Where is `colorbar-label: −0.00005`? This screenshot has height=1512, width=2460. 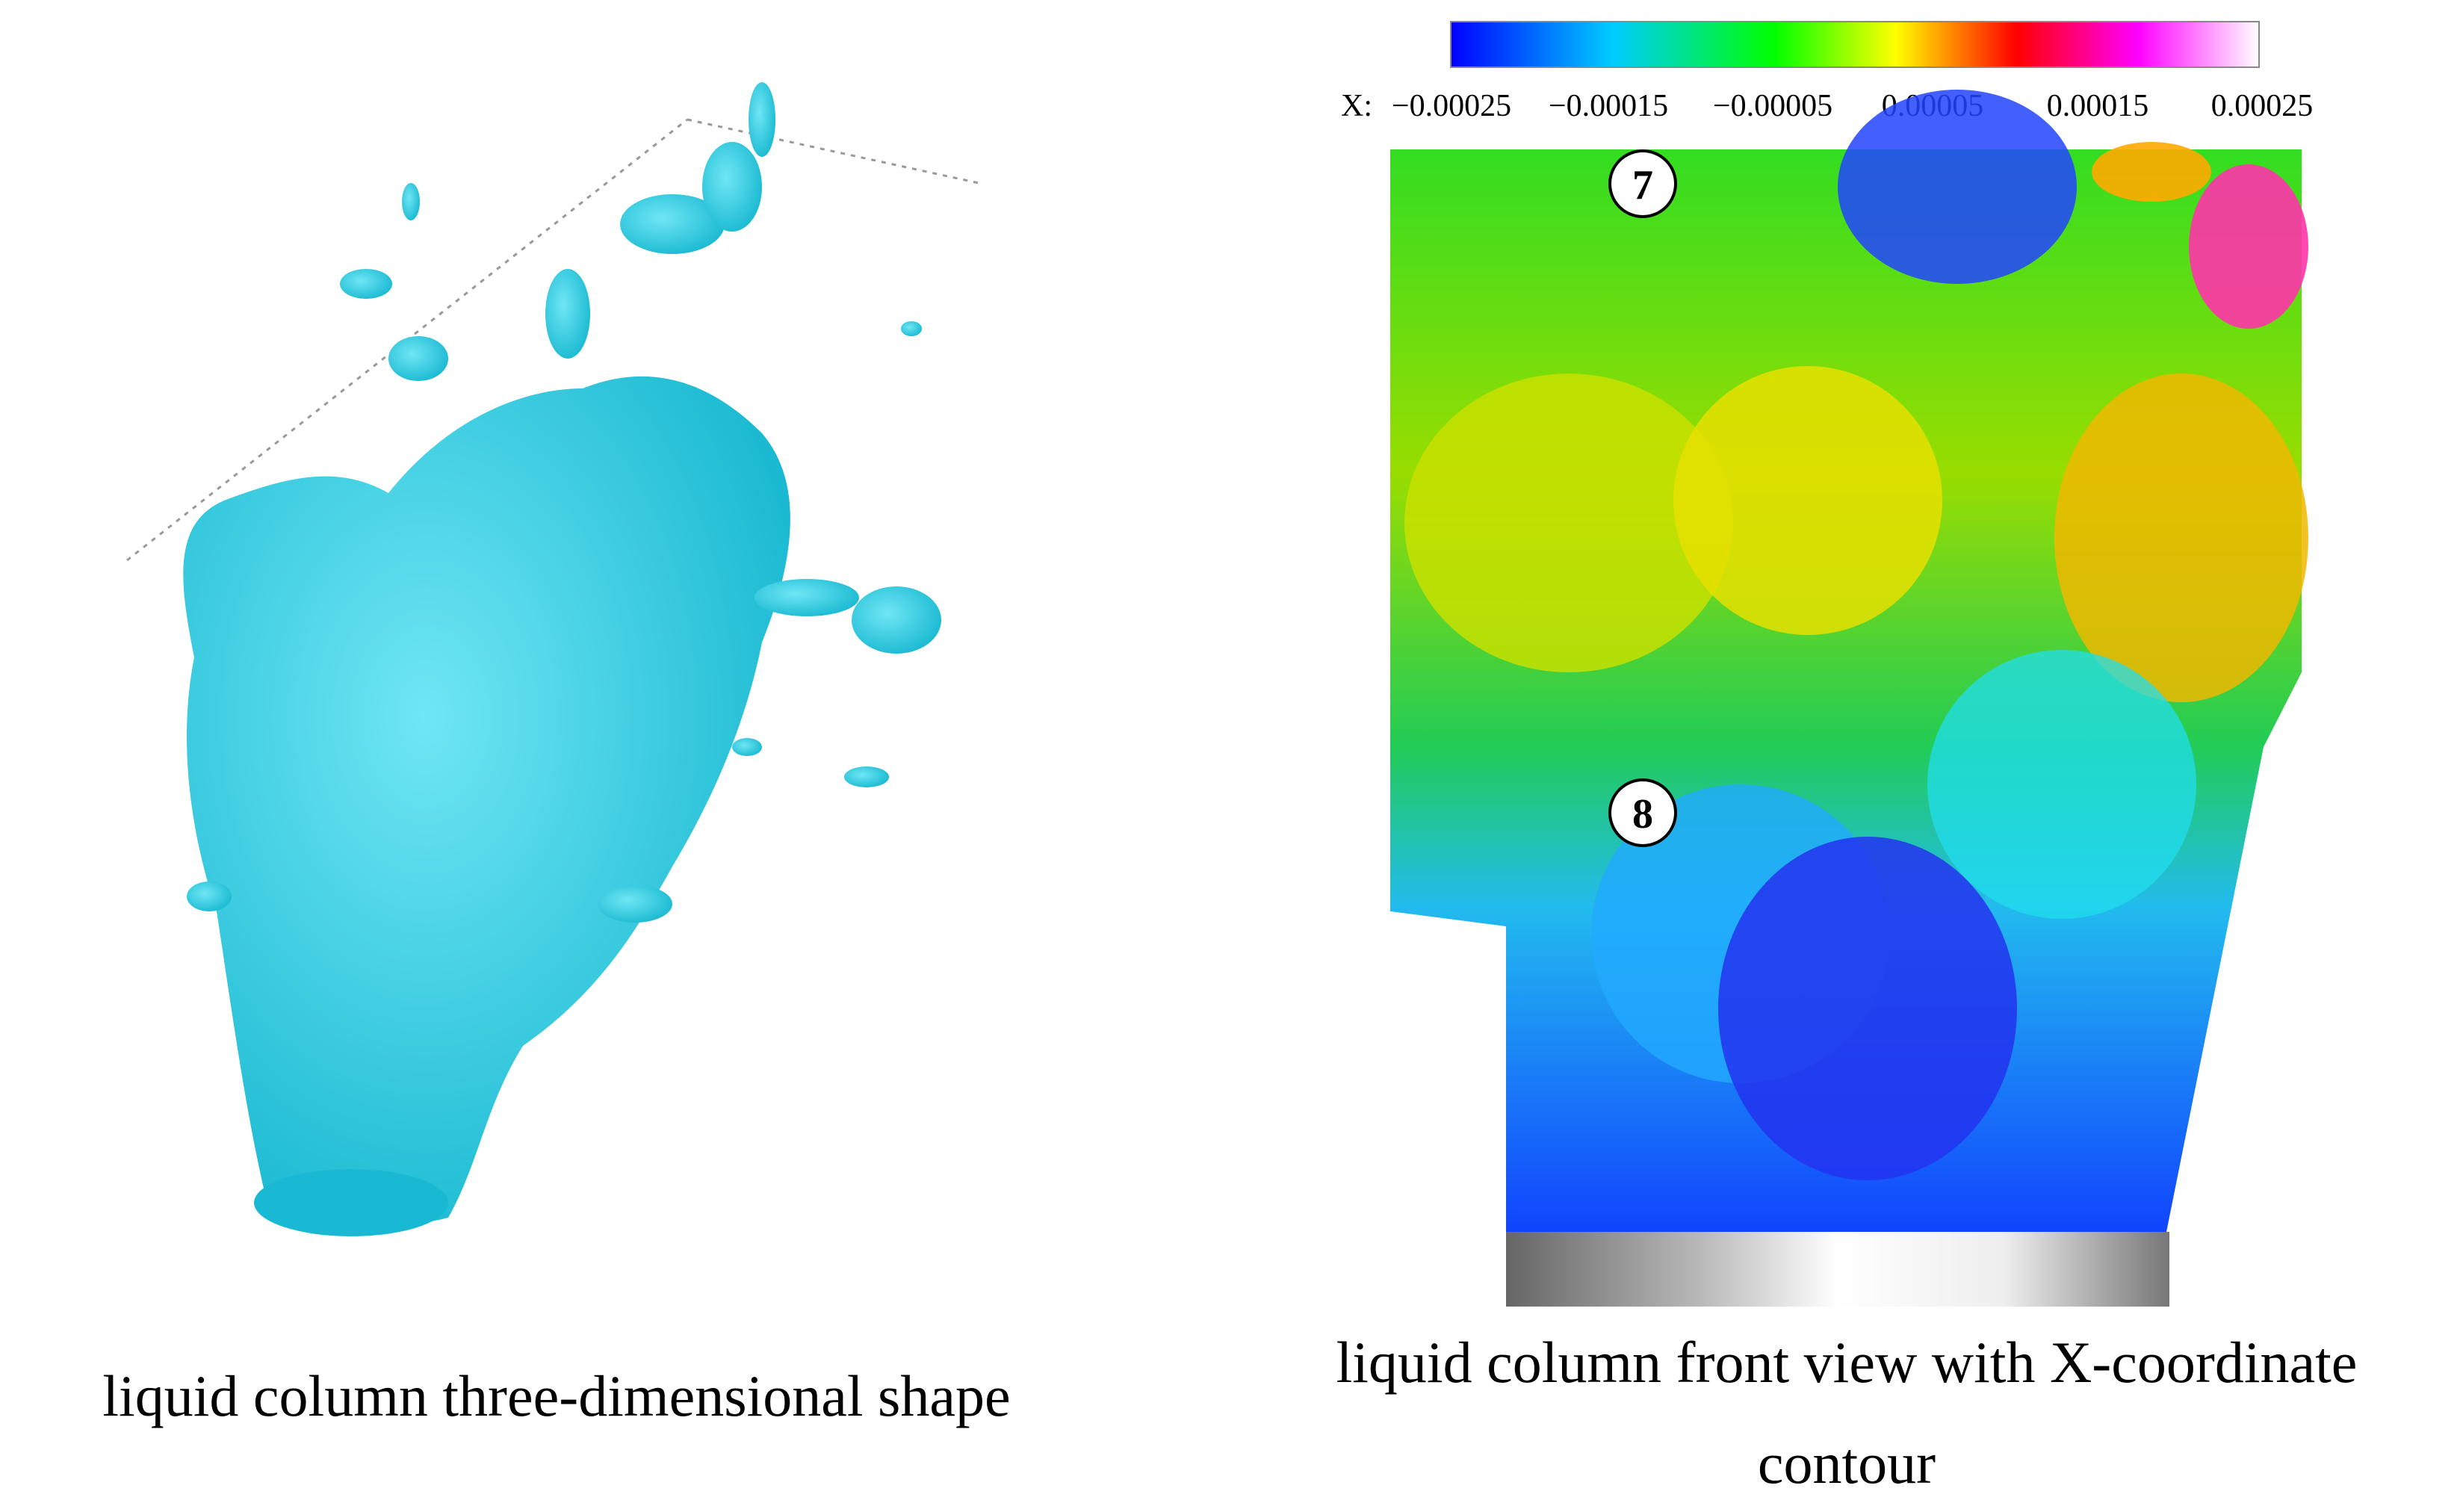 colorbar-label: −0.00005 is located at coordinates (1773, 106).